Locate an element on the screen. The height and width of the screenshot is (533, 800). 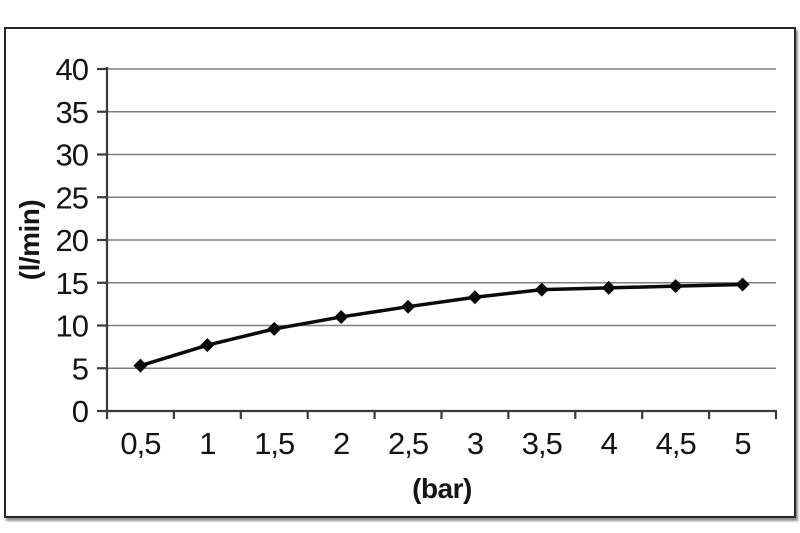
y-axis-title: (l/min) is located at coordinates (29, 240).